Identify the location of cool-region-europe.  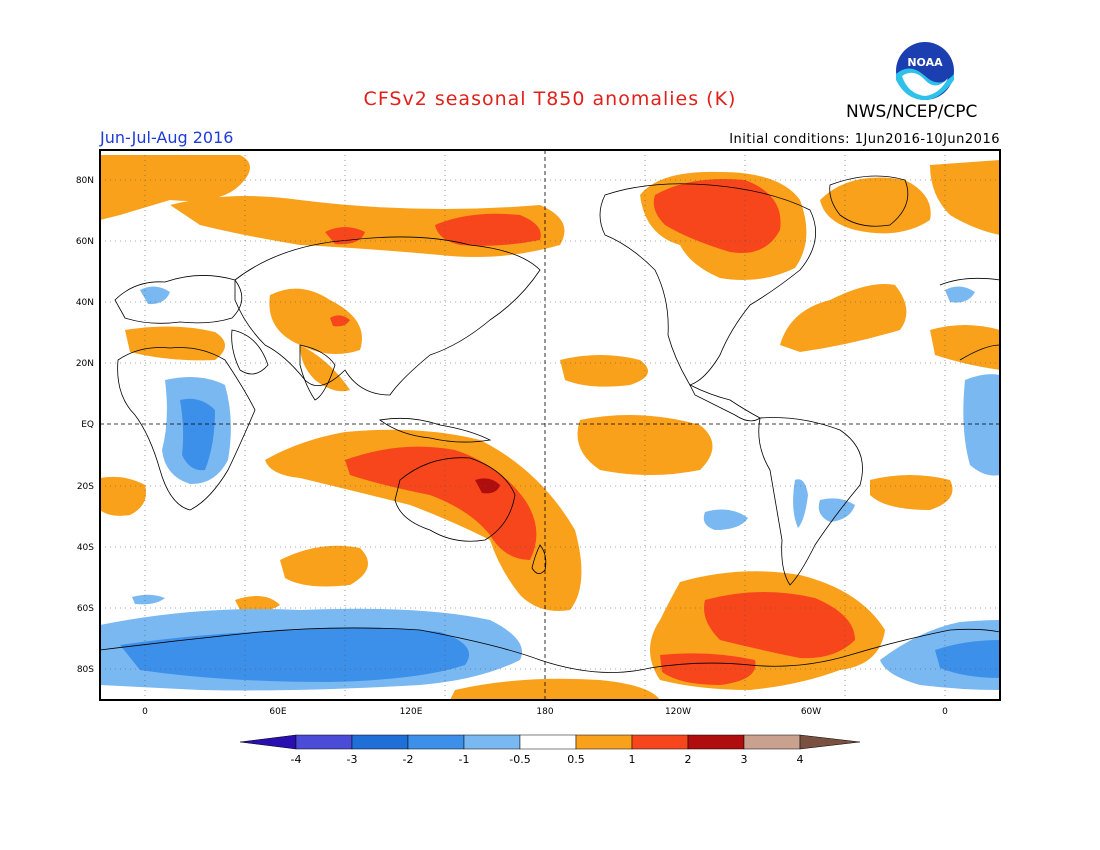
(155, 295).